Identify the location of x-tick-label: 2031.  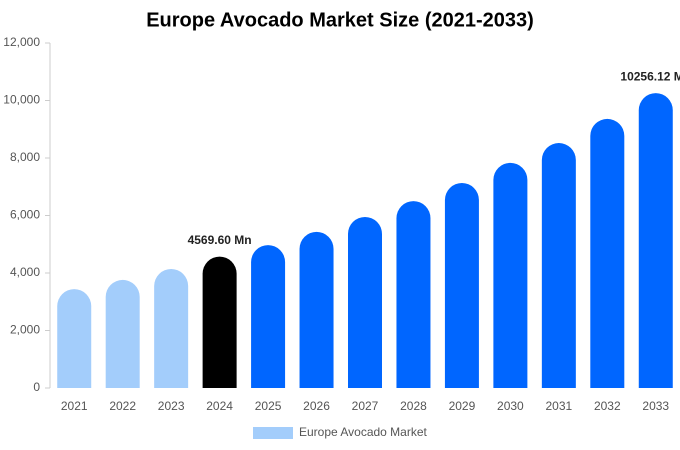
(558, 406).